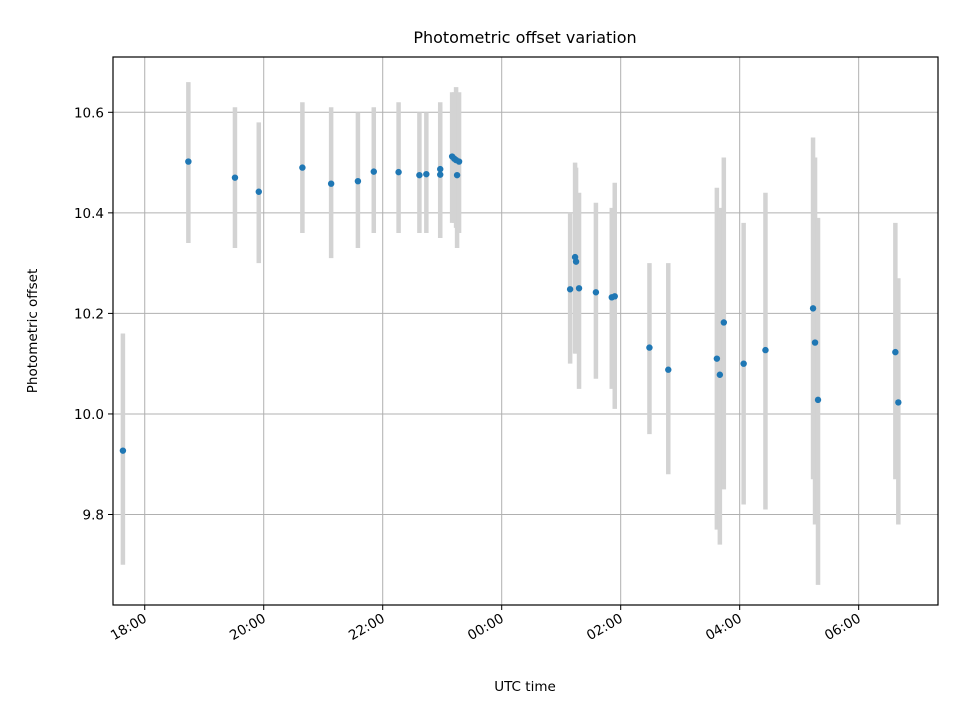 This screenshot has width=960, height=720. Describe the element at coordinates (89, 415) in the screenshot. I see `y-tick-label: 10.0` at that location.